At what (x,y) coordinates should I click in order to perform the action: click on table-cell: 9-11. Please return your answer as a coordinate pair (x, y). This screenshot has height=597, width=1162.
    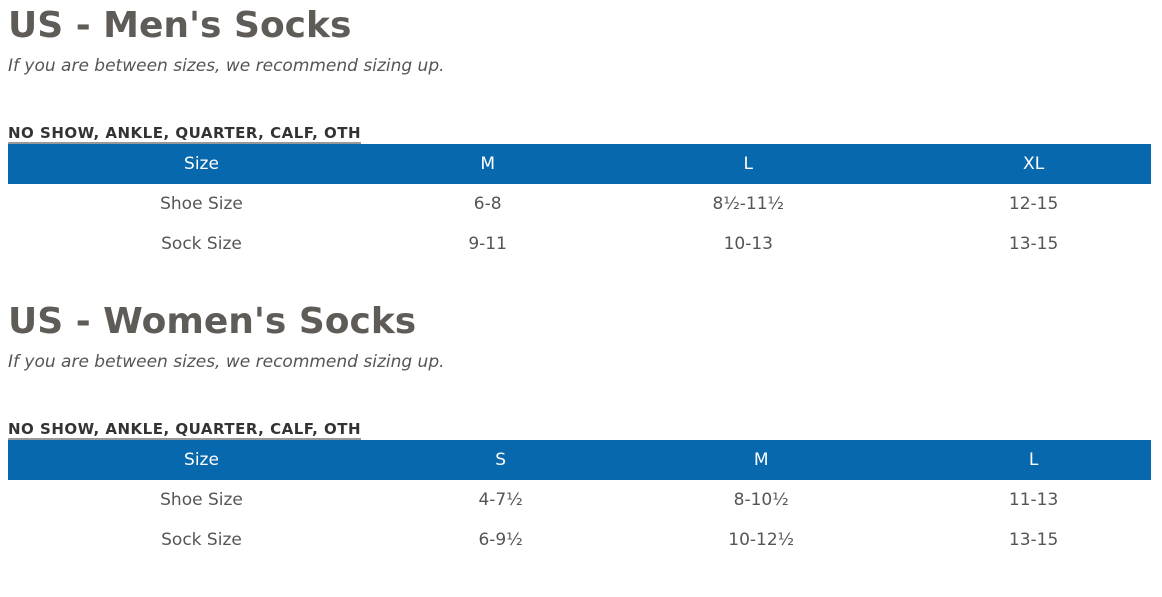
    Looking at the image, I should click on (487, 244).